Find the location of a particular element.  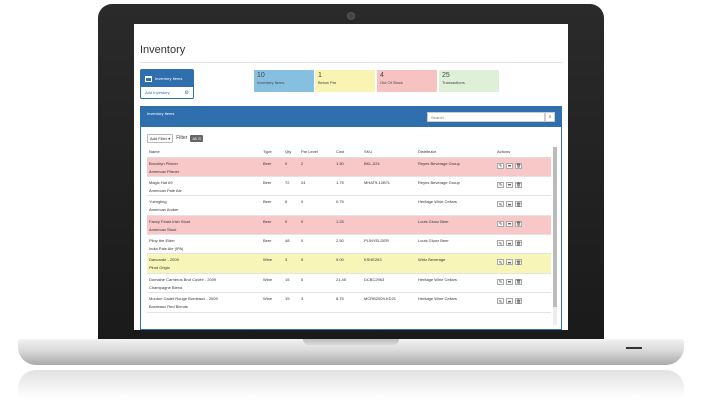

item-name: Magic Hat #9 is located at coordinates (161, 182).